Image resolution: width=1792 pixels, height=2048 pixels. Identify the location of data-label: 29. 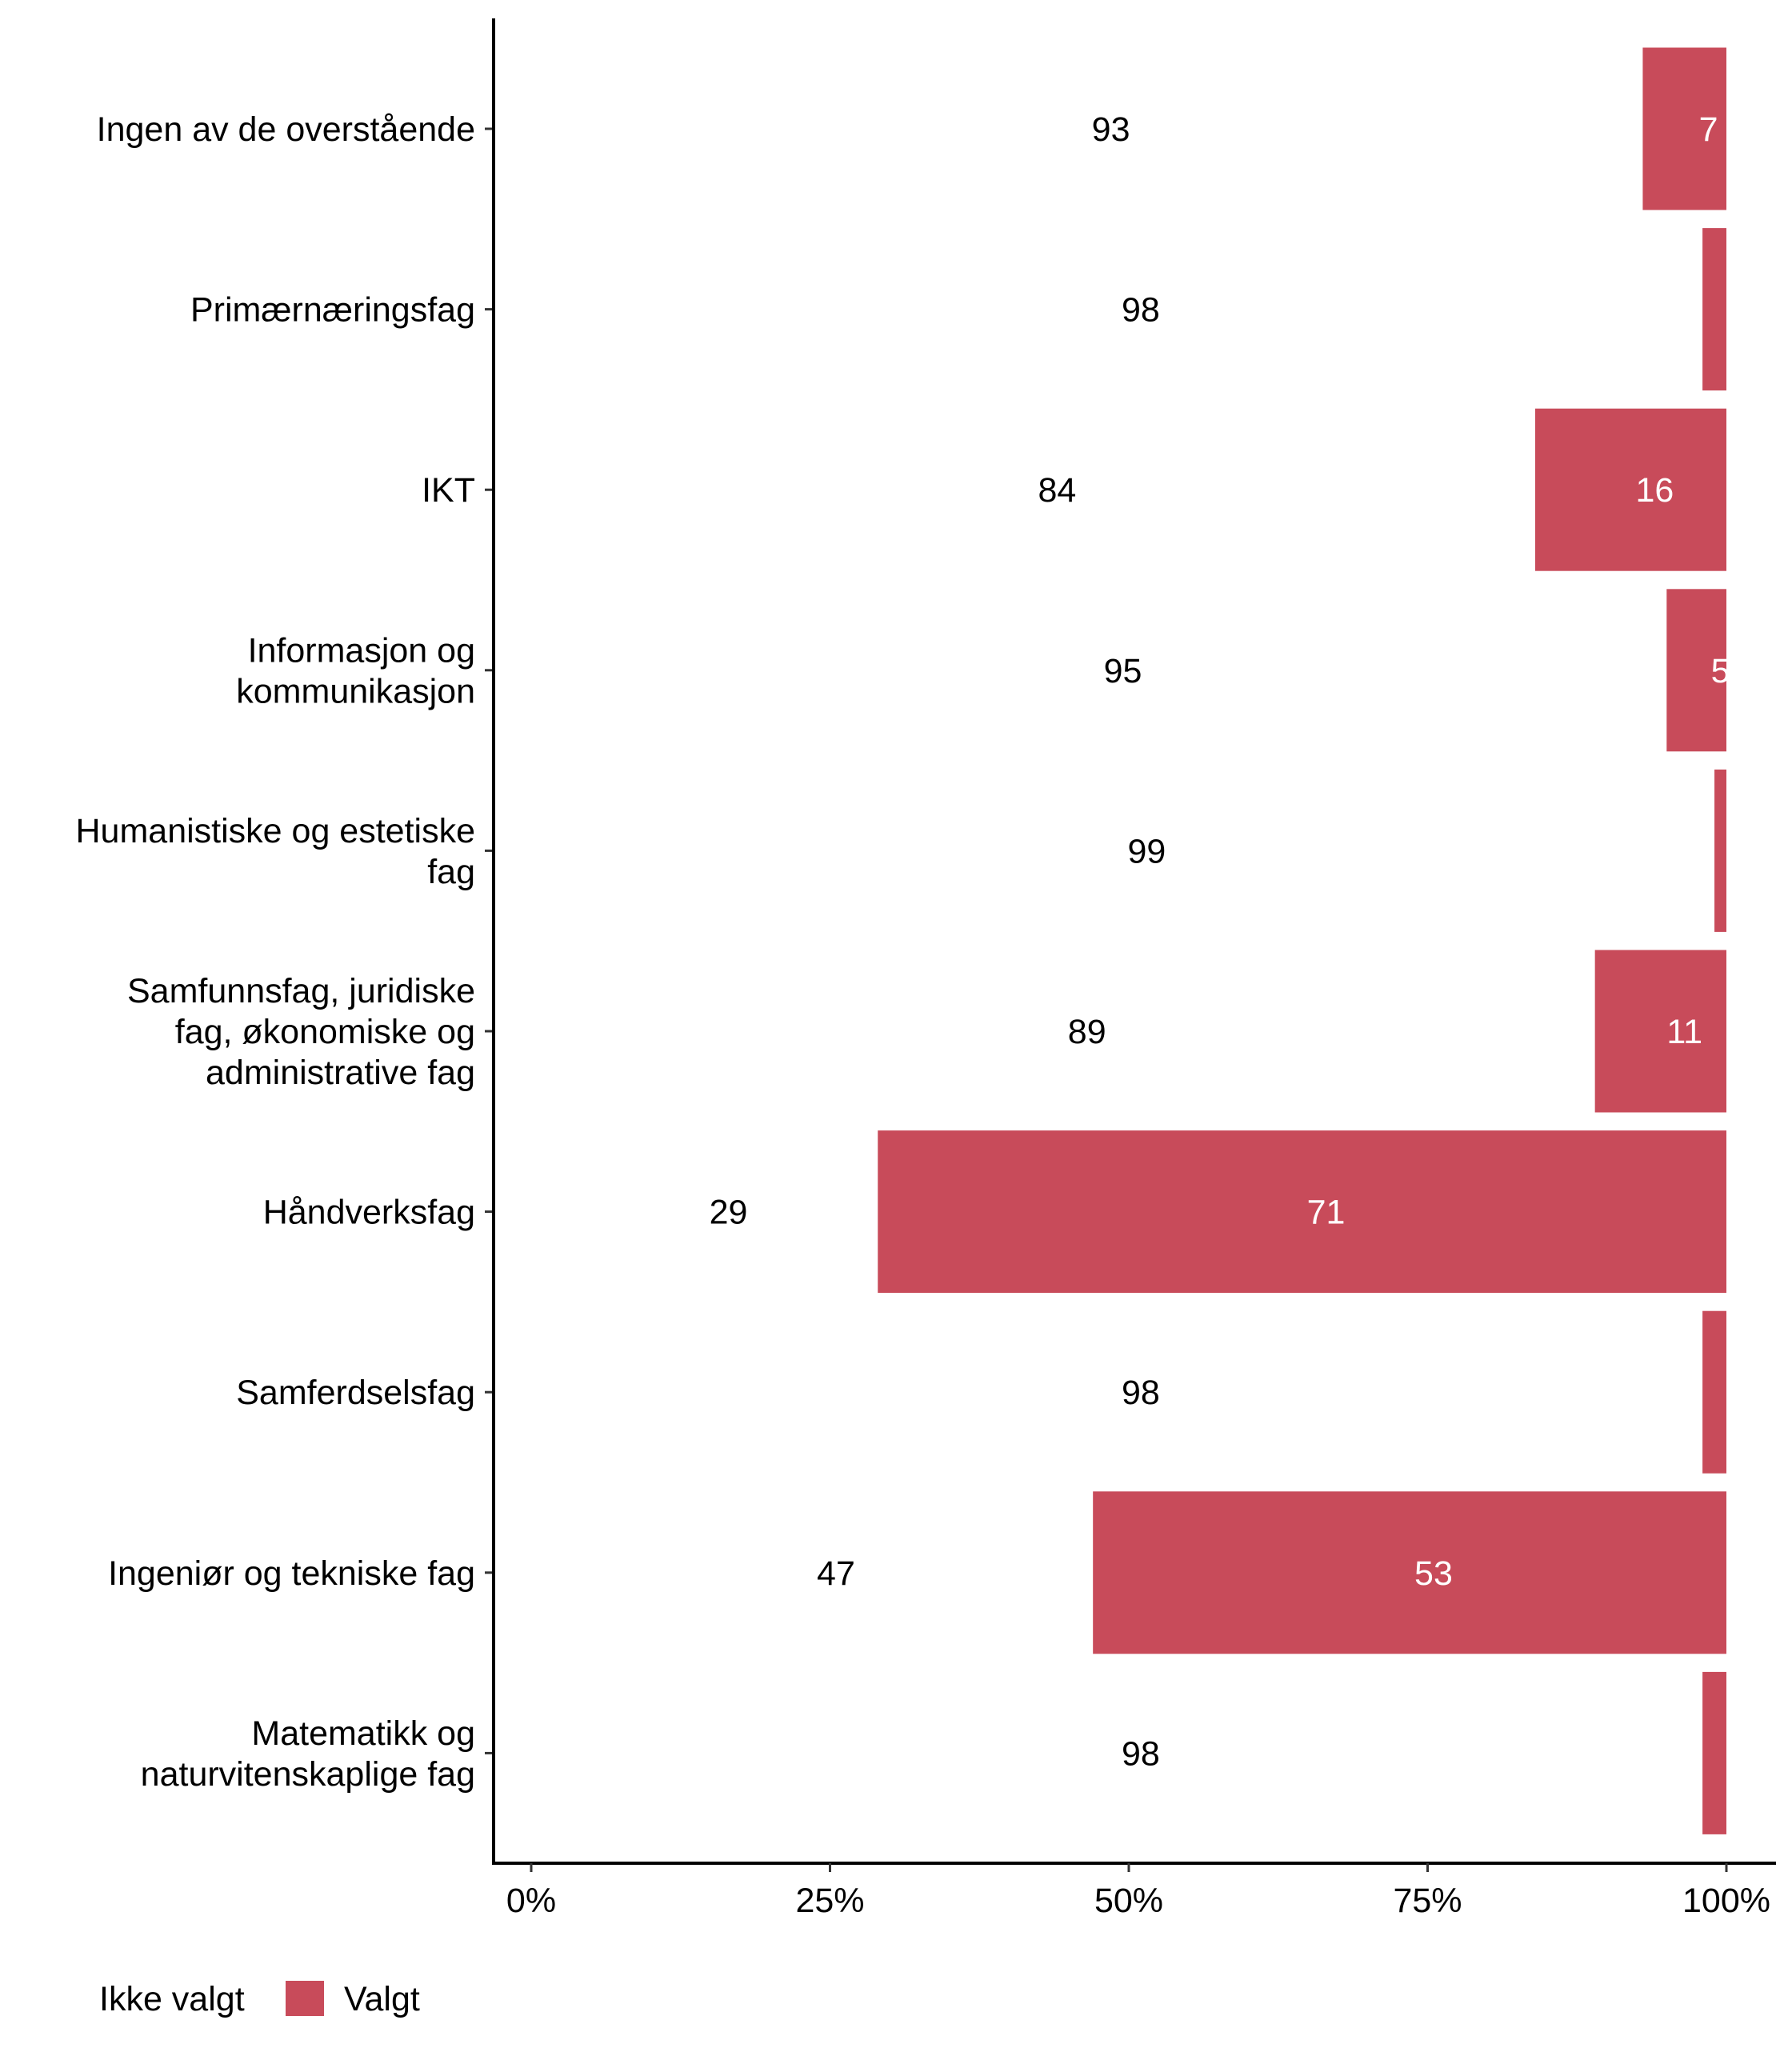
(729, 1213).